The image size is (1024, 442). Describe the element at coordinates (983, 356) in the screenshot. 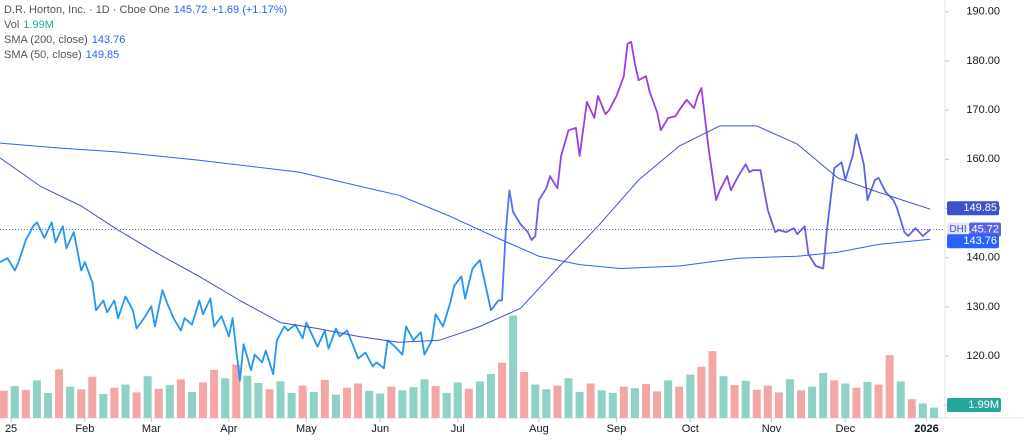

I see `y-tick-label: 120.00` at that location.